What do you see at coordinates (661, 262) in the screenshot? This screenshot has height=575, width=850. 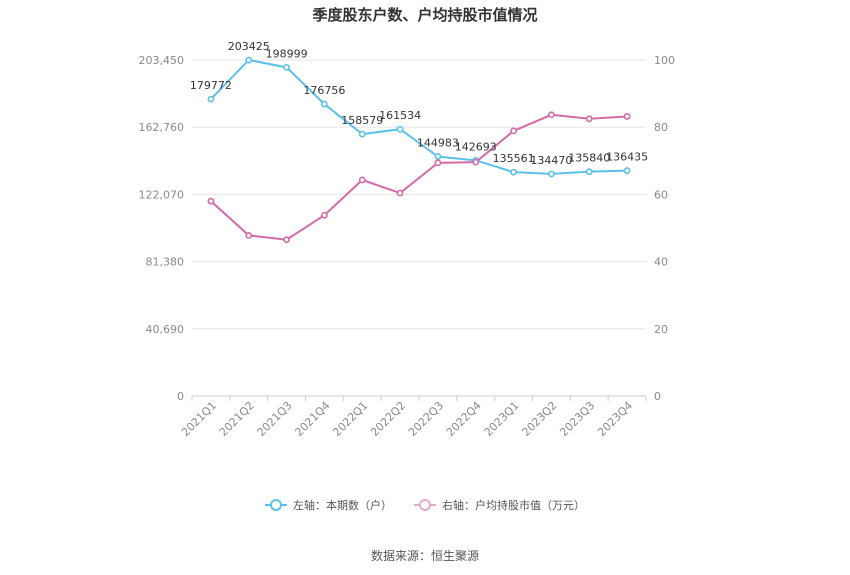 I see `right-tick-label: 40` at bounding box center [661, 262].